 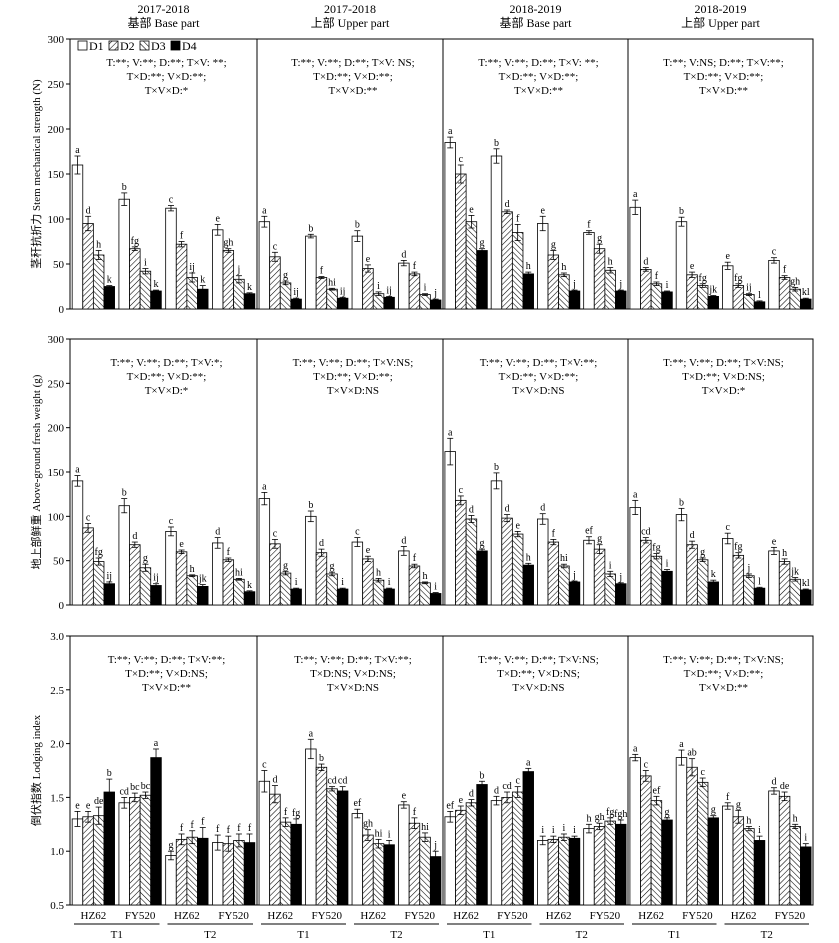 I want to click on column-year-label: 2018-2019, so click(x=721, y=9).